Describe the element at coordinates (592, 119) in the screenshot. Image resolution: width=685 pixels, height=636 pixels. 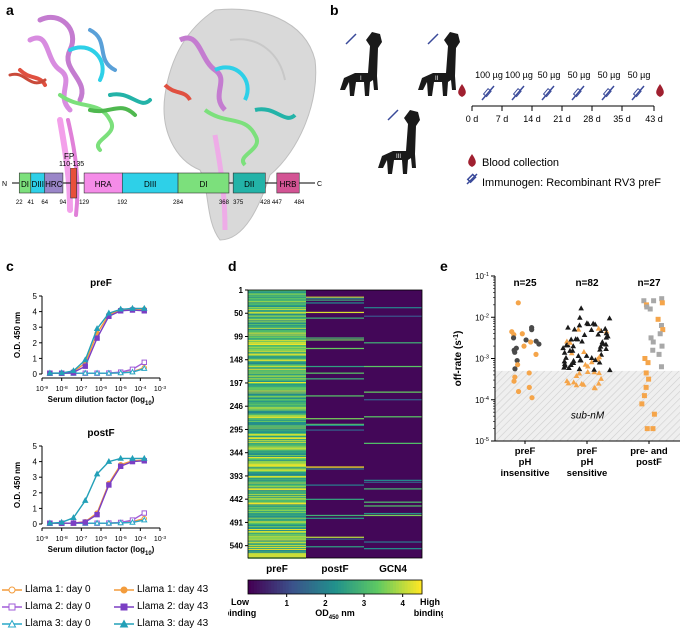
I see `timeline-day-label: 28 d` at that location.